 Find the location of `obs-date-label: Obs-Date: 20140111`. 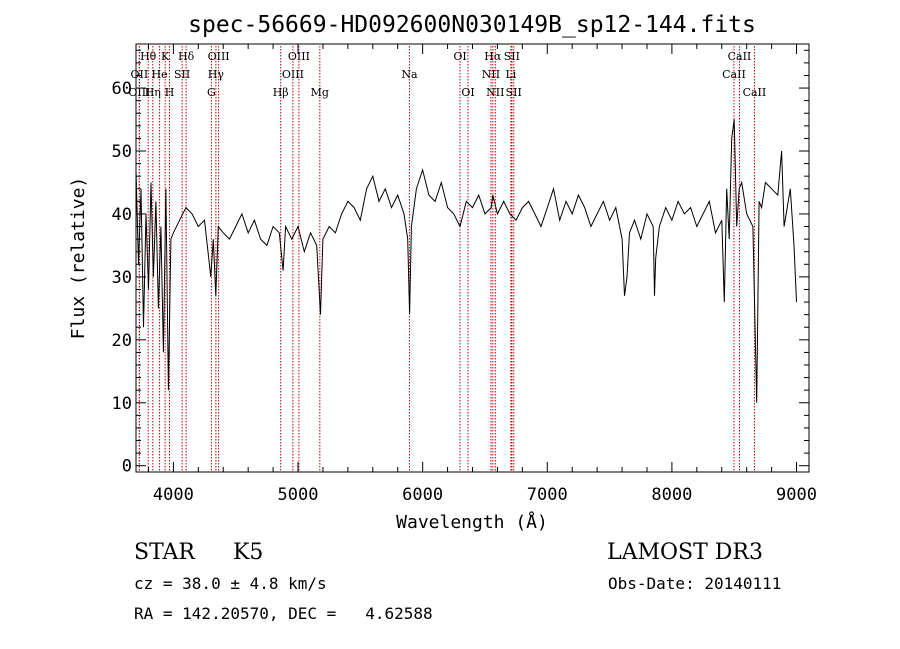

obs-date-label: Obs-Date: 20140111 is located at coordinates (695, 583).